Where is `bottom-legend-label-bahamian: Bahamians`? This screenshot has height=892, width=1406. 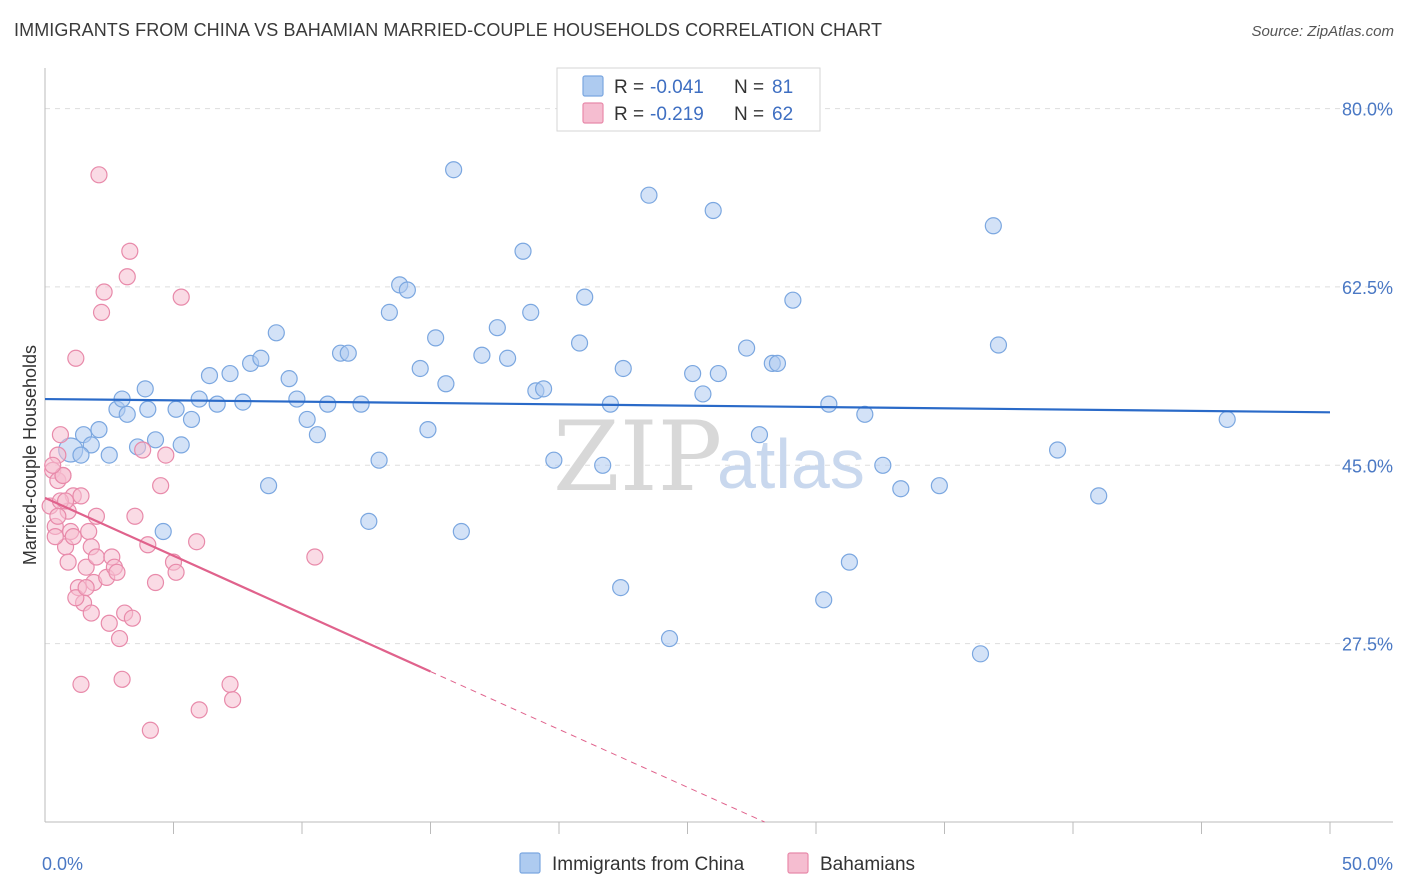 bottom-legend-label-bahamian: Bahamians is located at coordinates (867, 864).